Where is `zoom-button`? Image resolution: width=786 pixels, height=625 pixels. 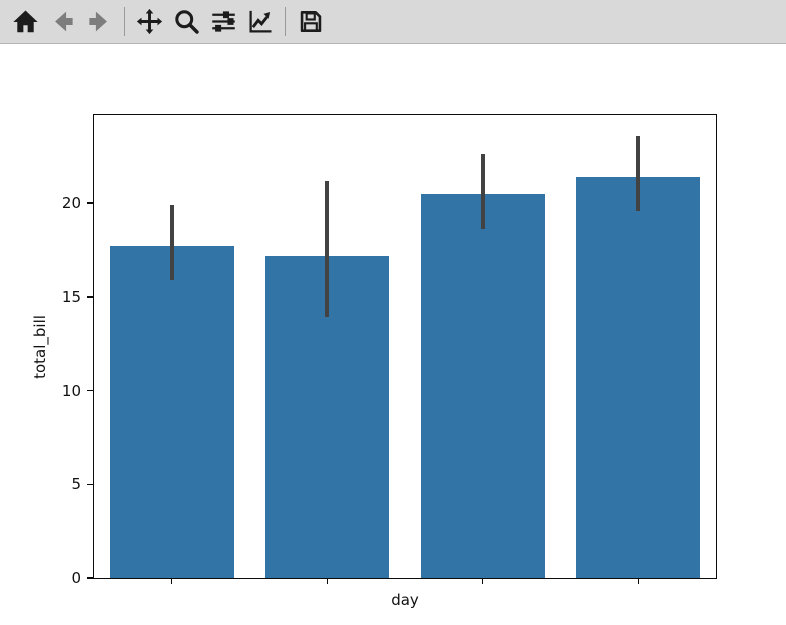 zoom-button is located at coordinates (187, 22).